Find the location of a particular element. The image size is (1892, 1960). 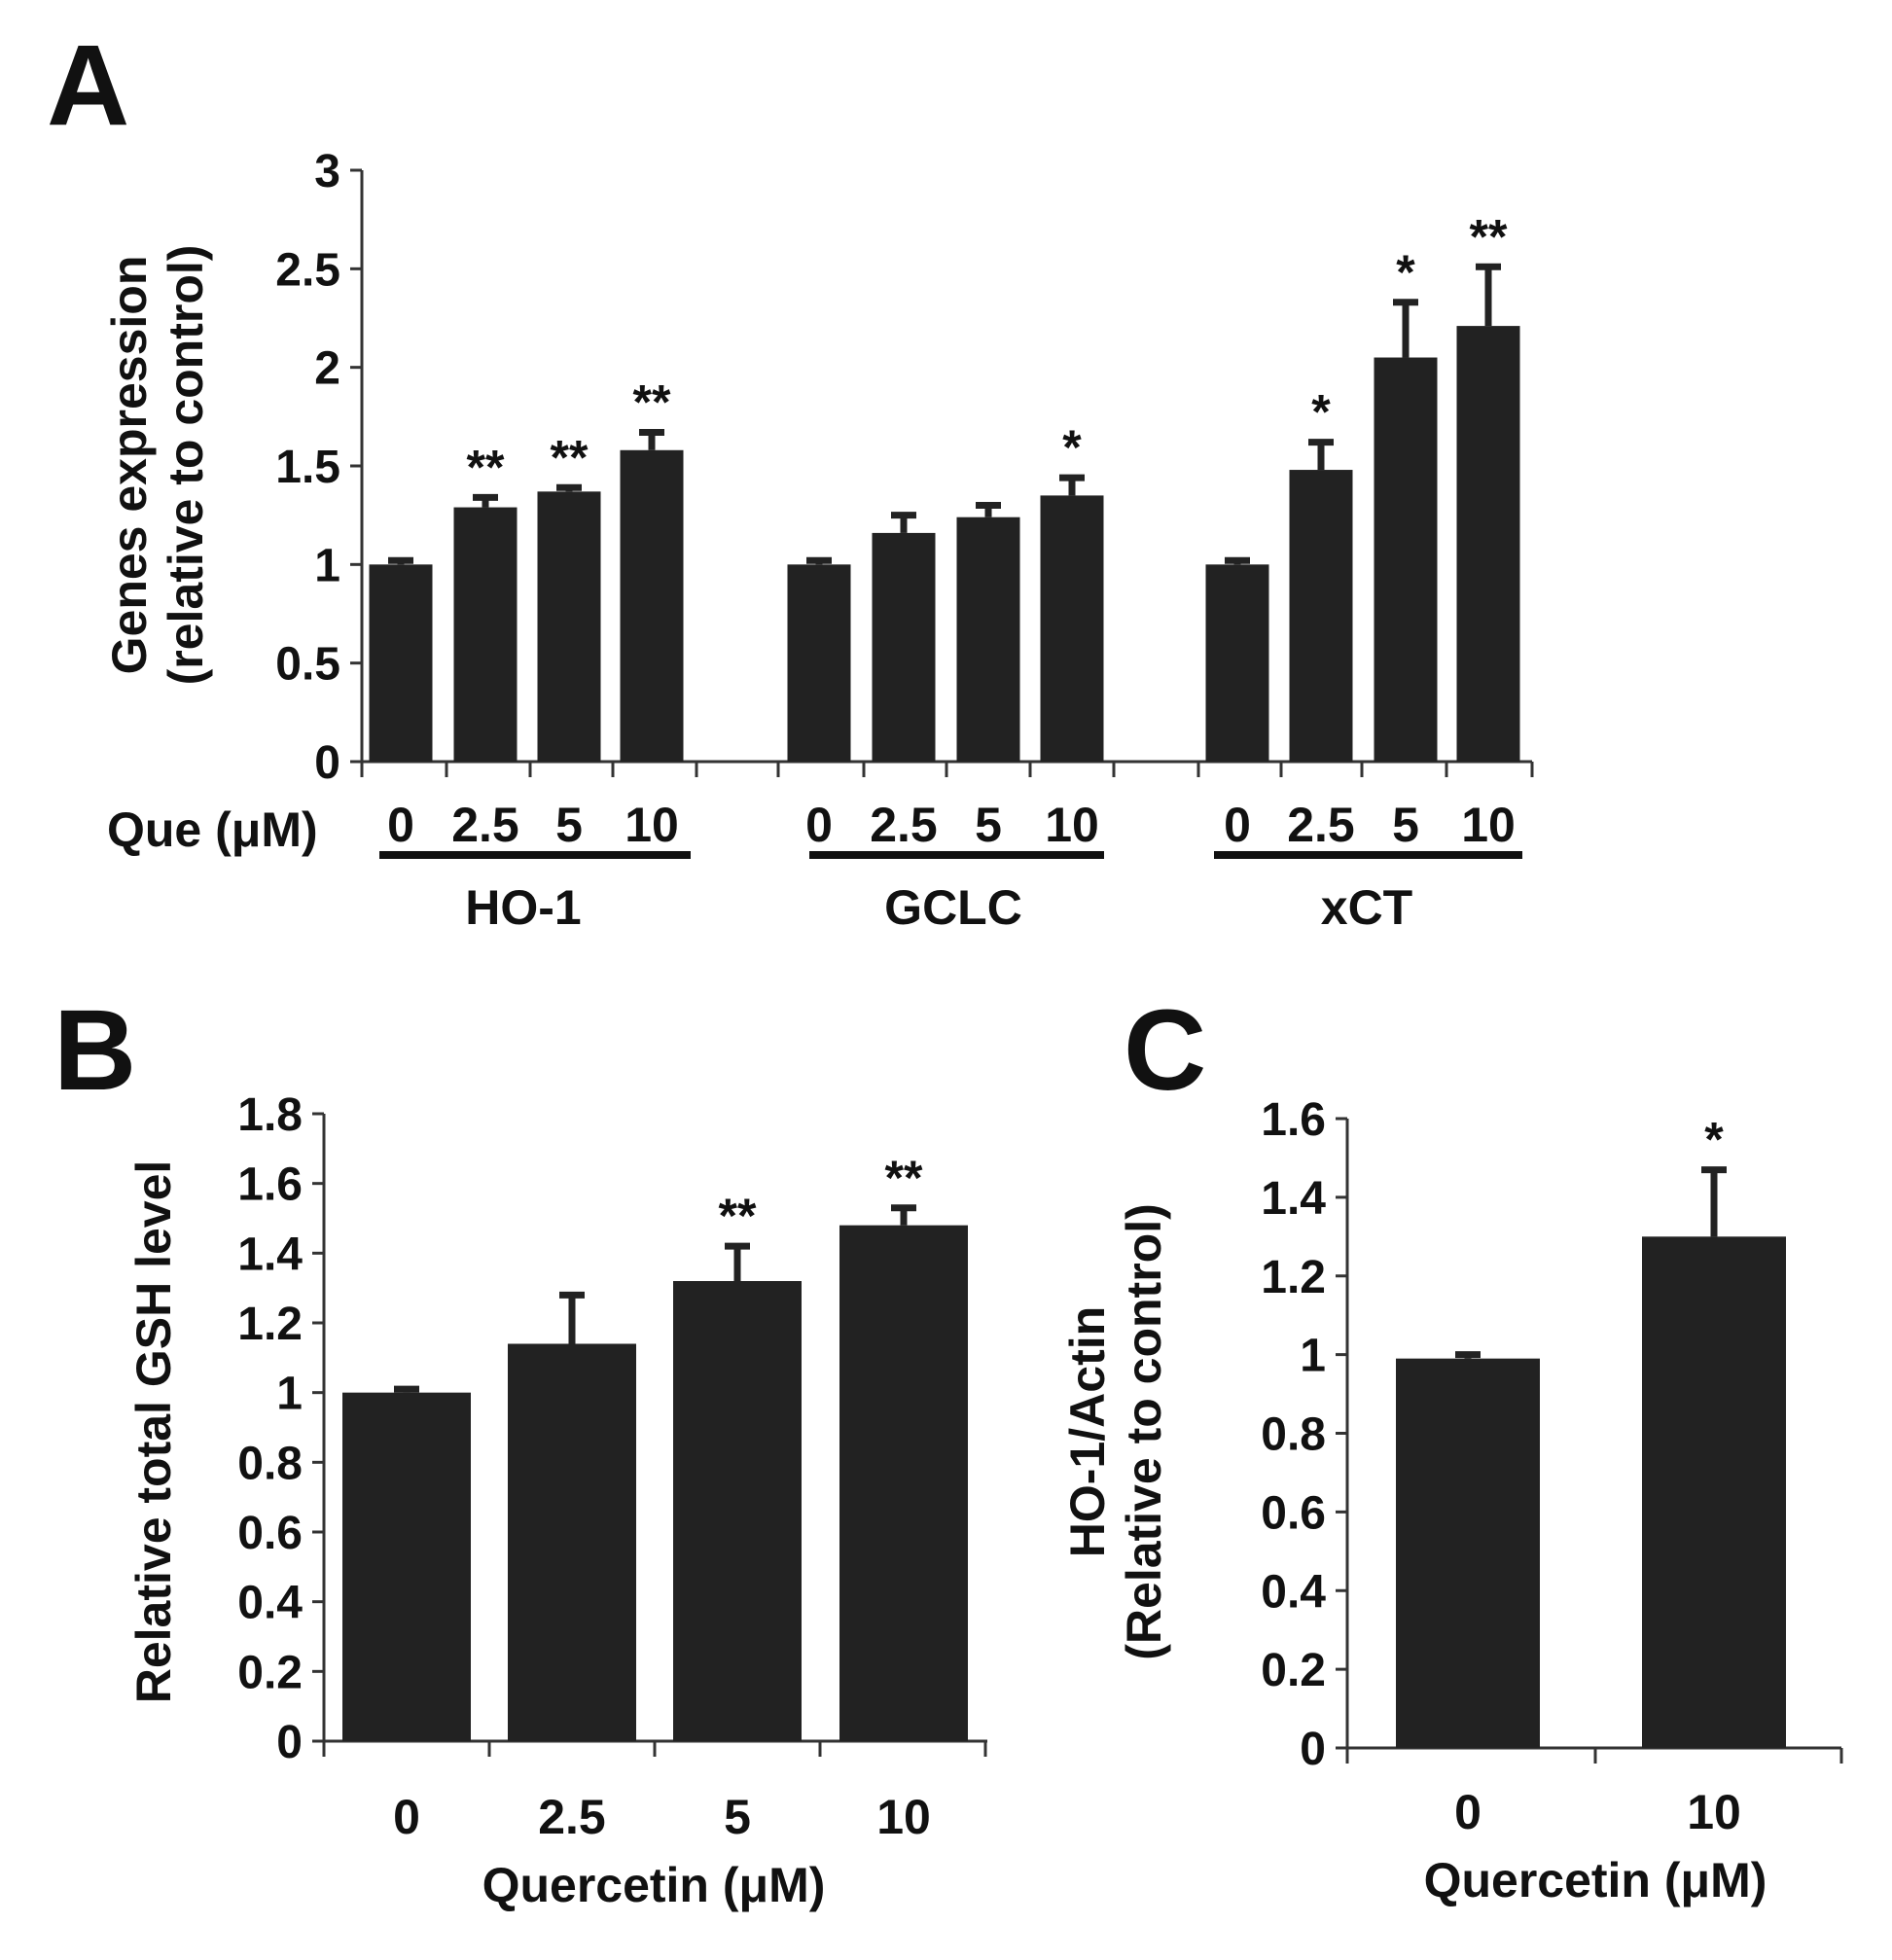

chart-a-x-prefix-label: Que (μM) is located at coordinates (212, 829).